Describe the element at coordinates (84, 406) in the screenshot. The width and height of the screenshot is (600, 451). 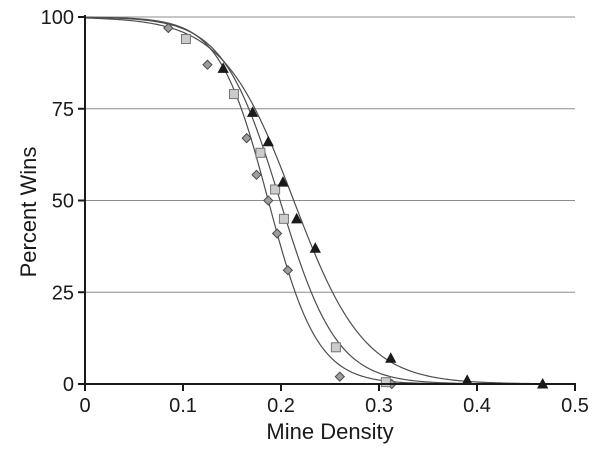
I see `x-tick-label: 0` at that location.